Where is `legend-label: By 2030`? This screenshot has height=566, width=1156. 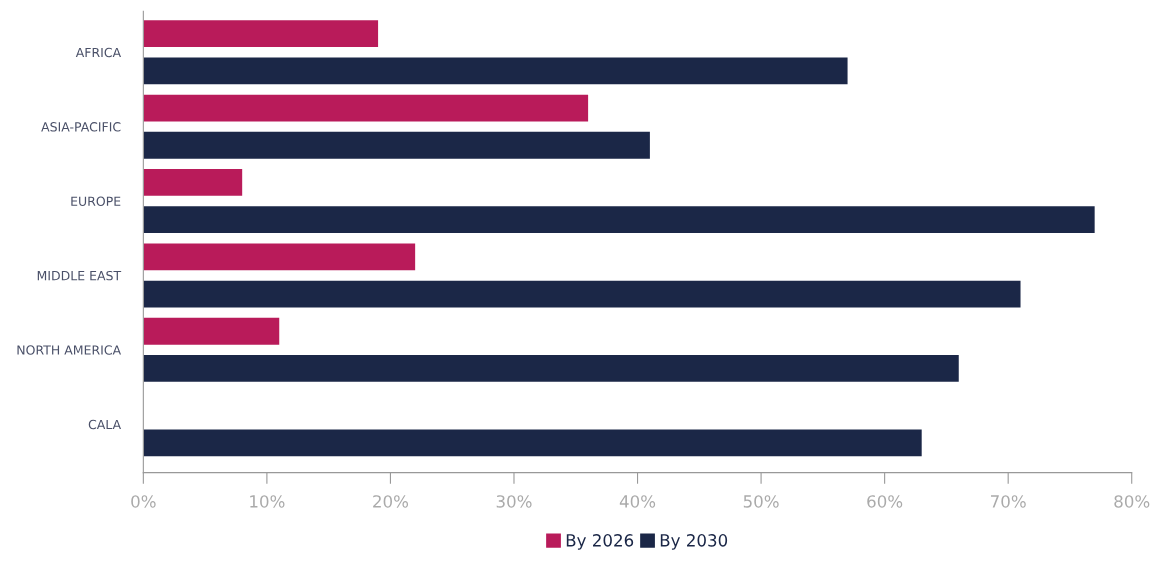
legend-label: By 2030 is located at coordinates (694, 542).